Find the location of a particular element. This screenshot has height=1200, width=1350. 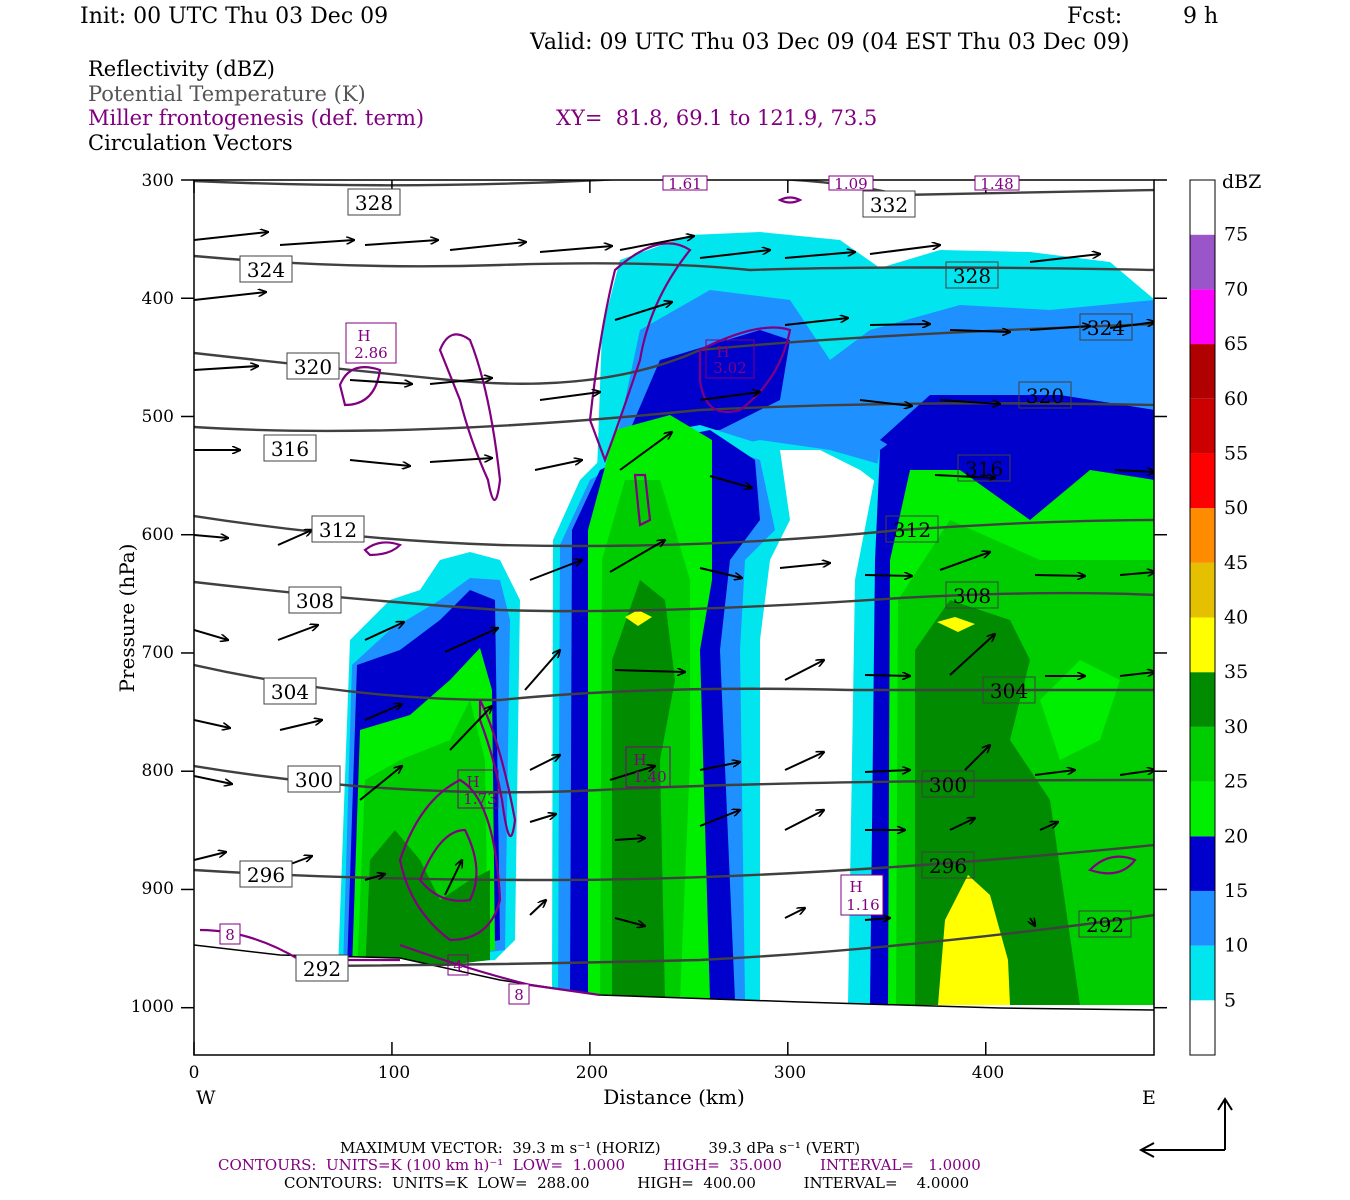

svg-text: 300 is located at coordinates (314, 780).